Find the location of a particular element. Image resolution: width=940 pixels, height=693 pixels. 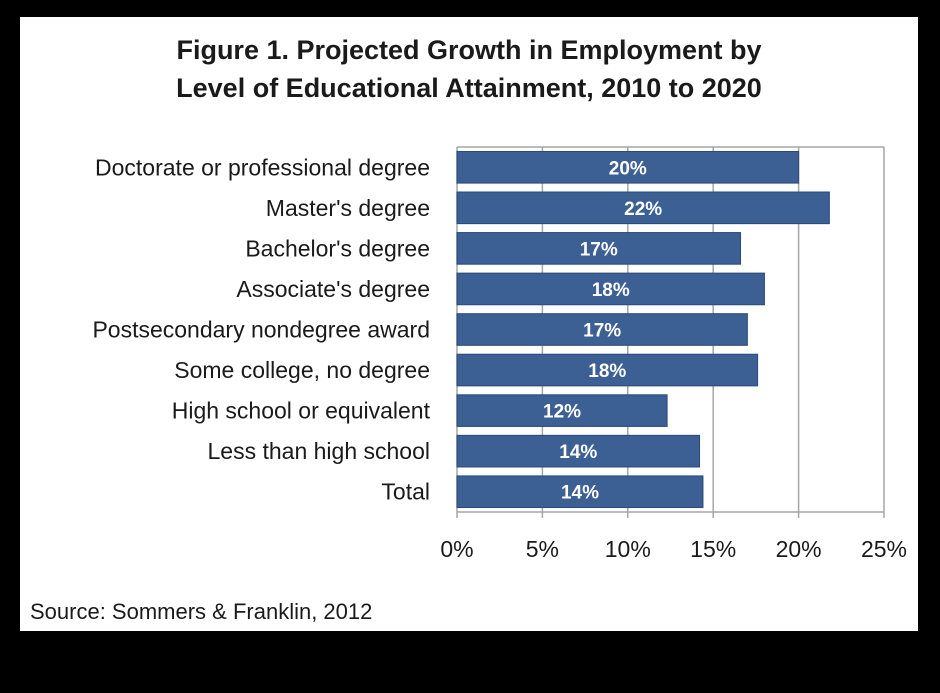

category-label-4: Postsecondary nondegree award is located at coordinates (261, 330).